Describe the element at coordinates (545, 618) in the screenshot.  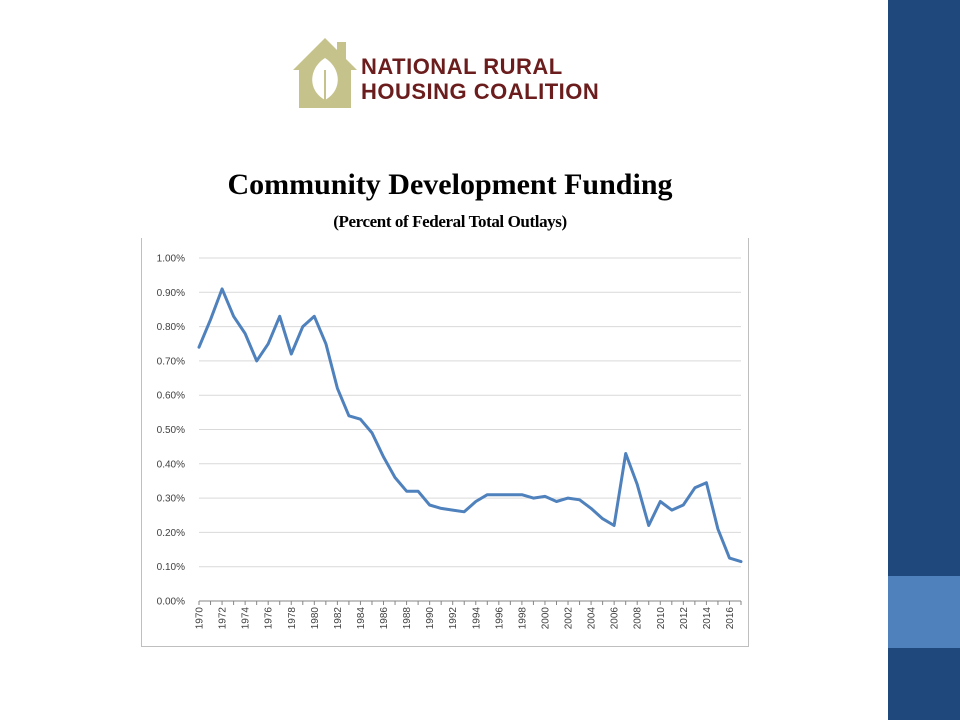
I see `x-tick-label: 2000` at that location.